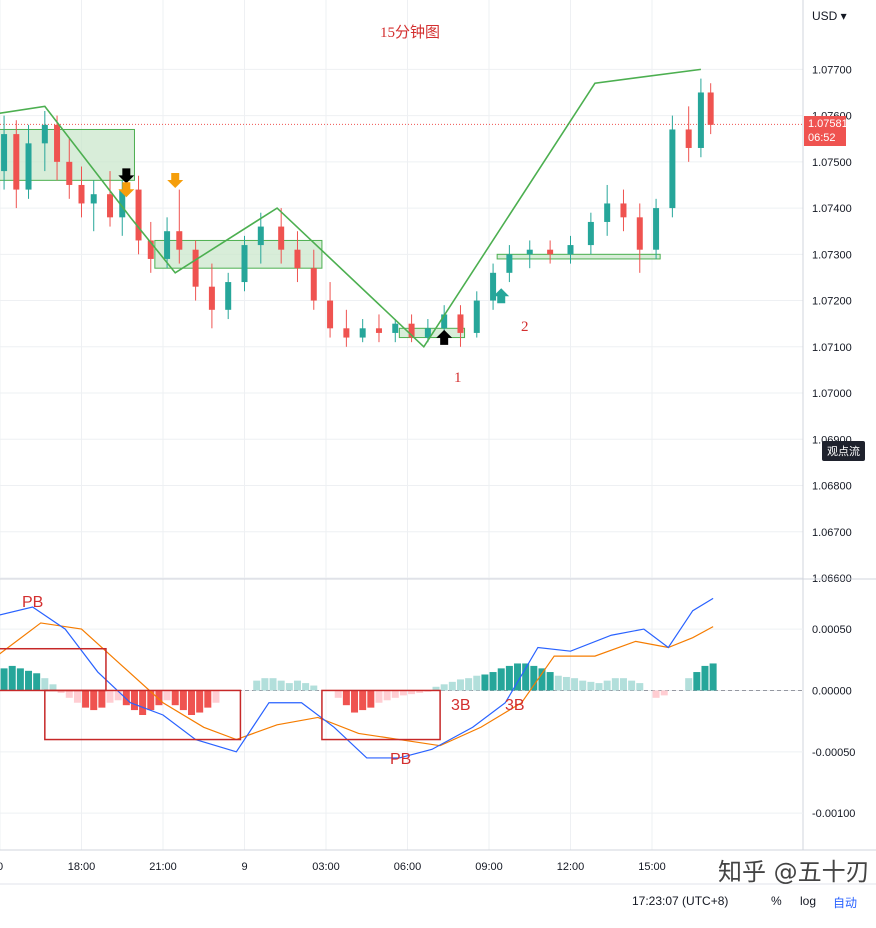  I want to click on x-tick-label: 21:00, so click(163, 867).